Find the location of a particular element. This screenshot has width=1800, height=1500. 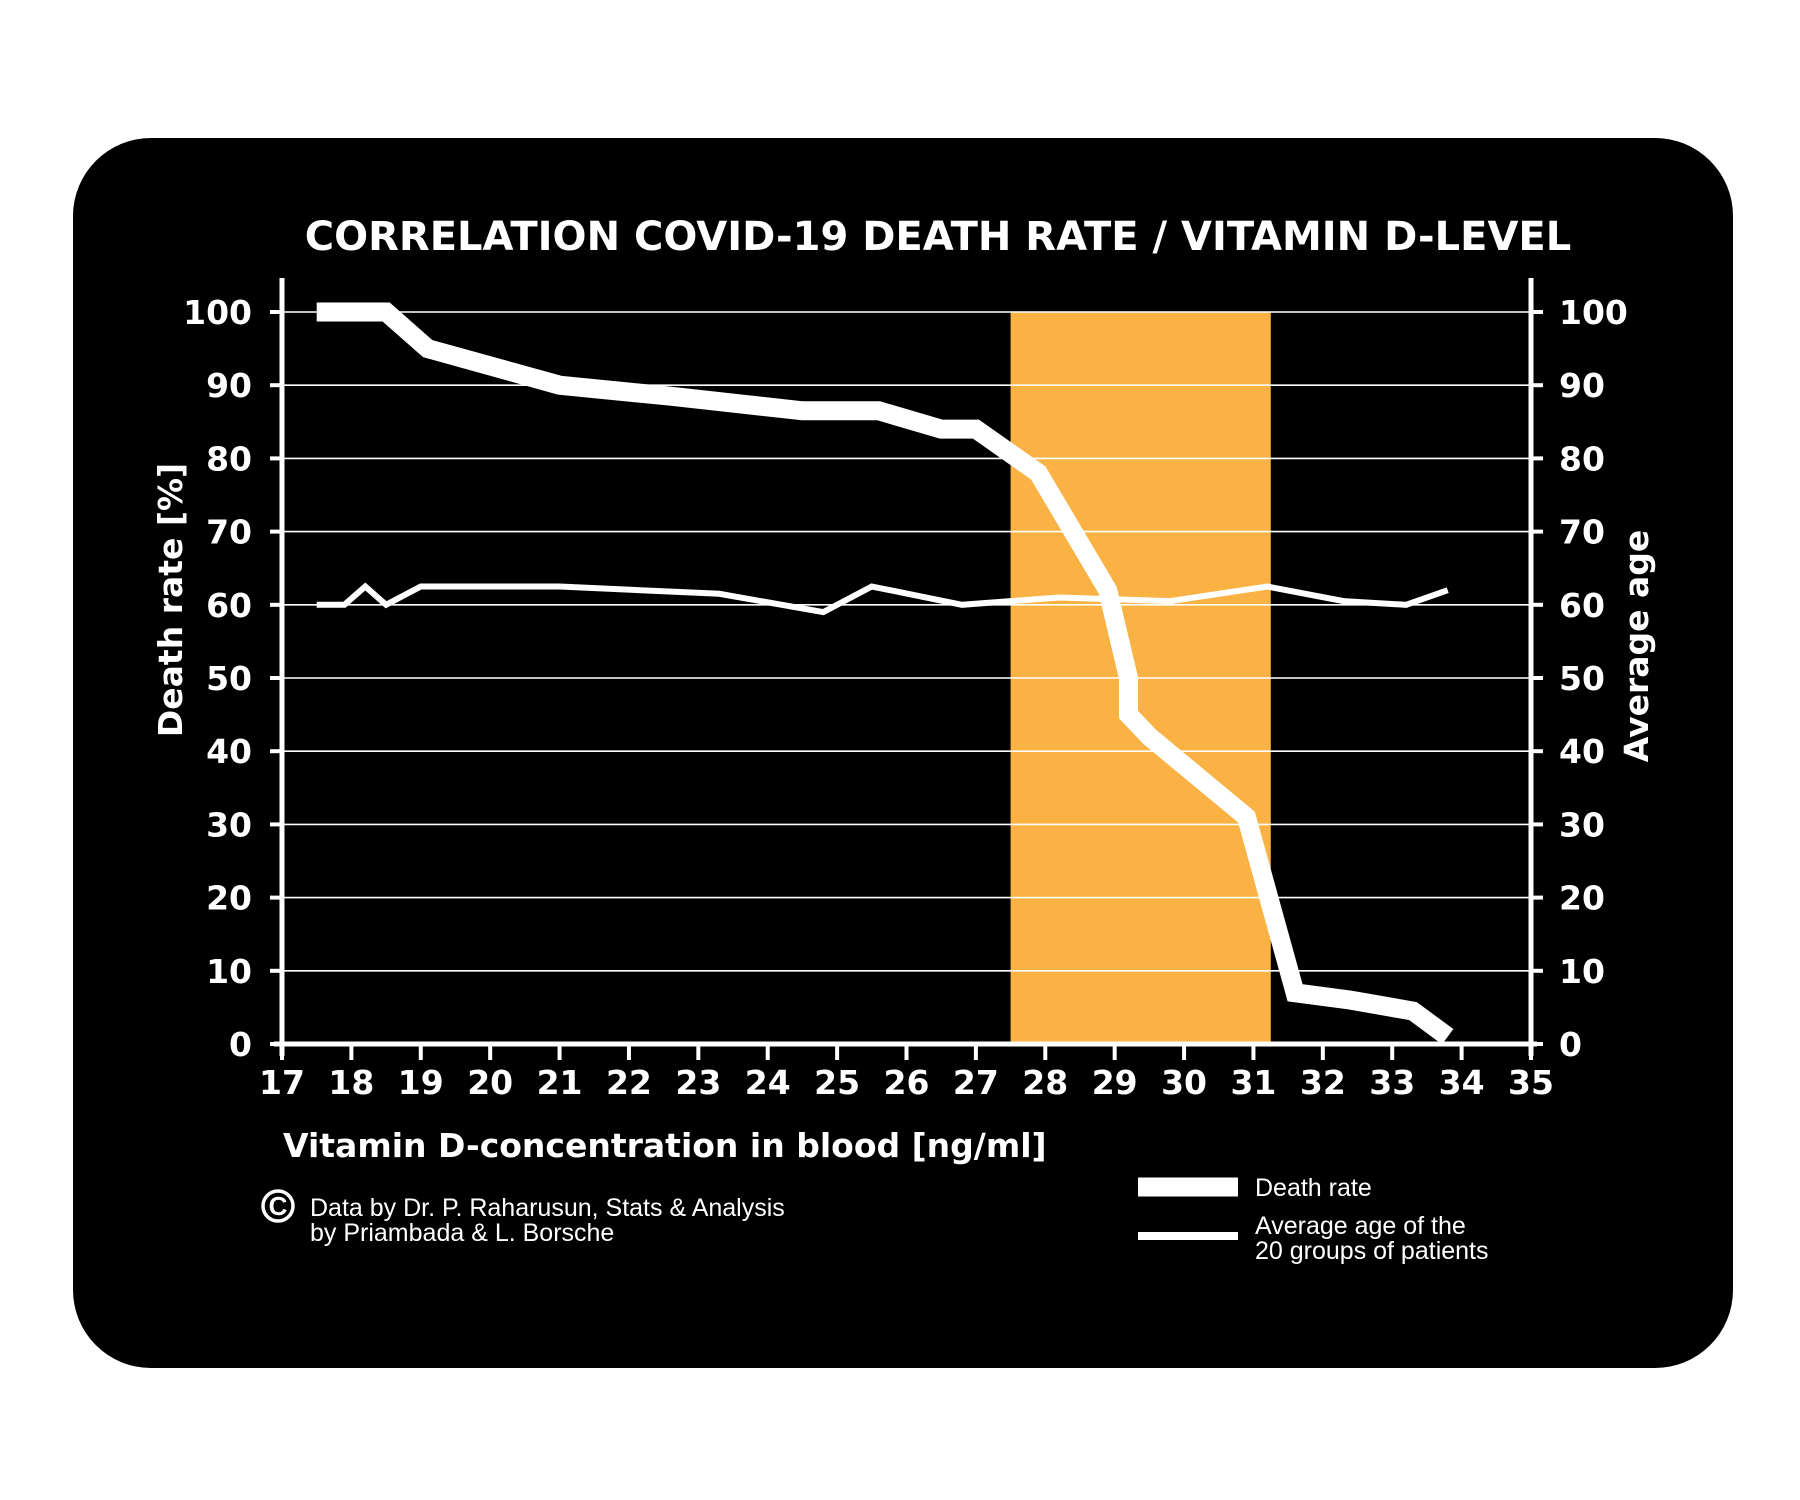

y-tick-label-left-0: 0 is located at coordinates (240, 1044).